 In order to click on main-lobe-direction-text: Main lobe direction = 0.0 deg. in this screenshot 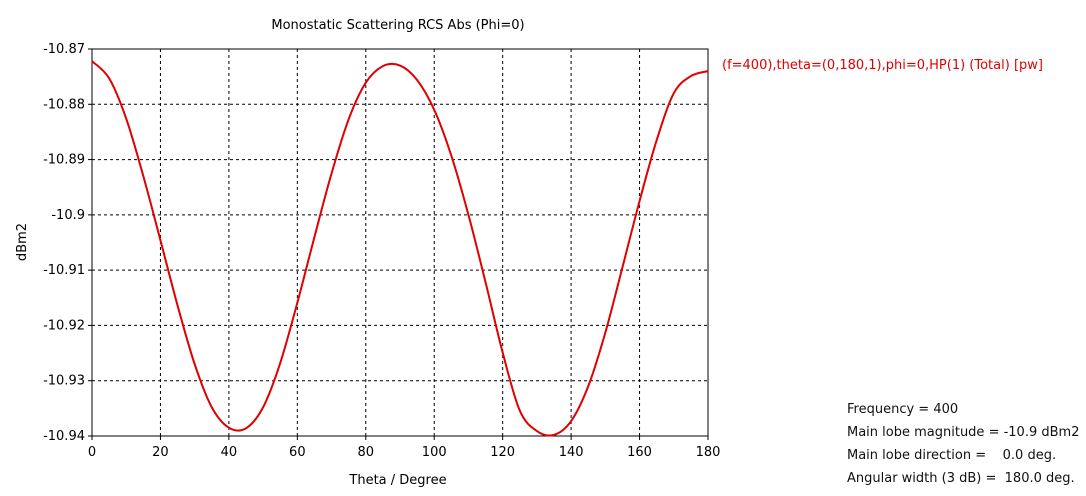, I will do `click(952, 455)`.